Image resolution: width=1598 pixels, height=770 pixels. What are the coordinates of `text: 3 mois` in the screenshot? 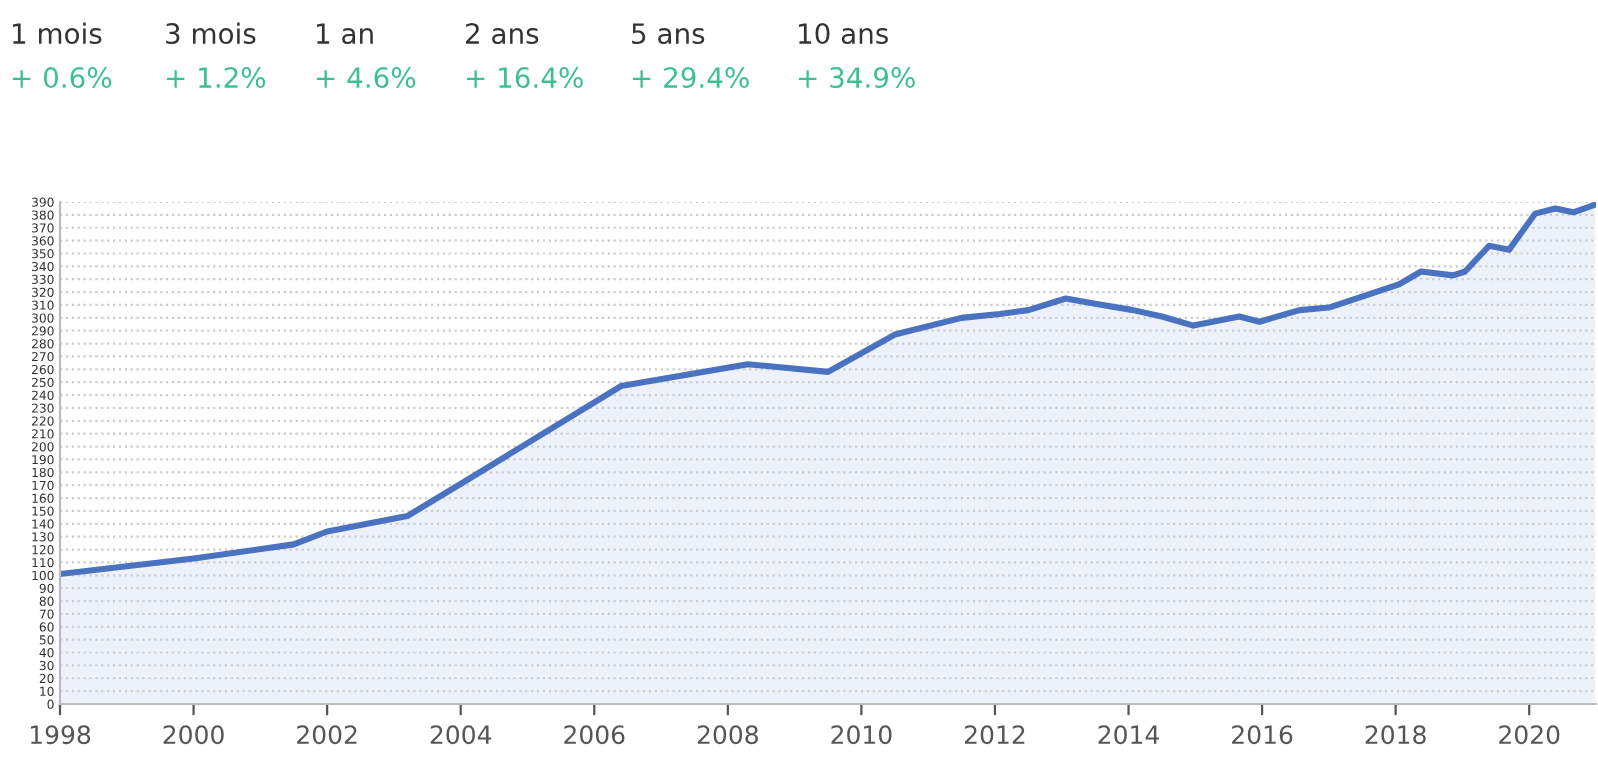 It's located at (211, 33).